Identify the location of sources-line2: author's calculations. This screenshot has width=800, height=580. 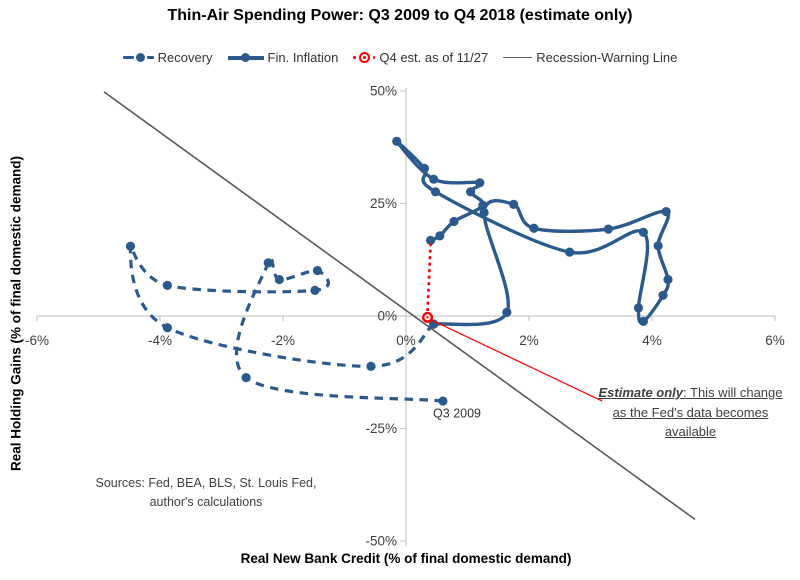
(206, 502).